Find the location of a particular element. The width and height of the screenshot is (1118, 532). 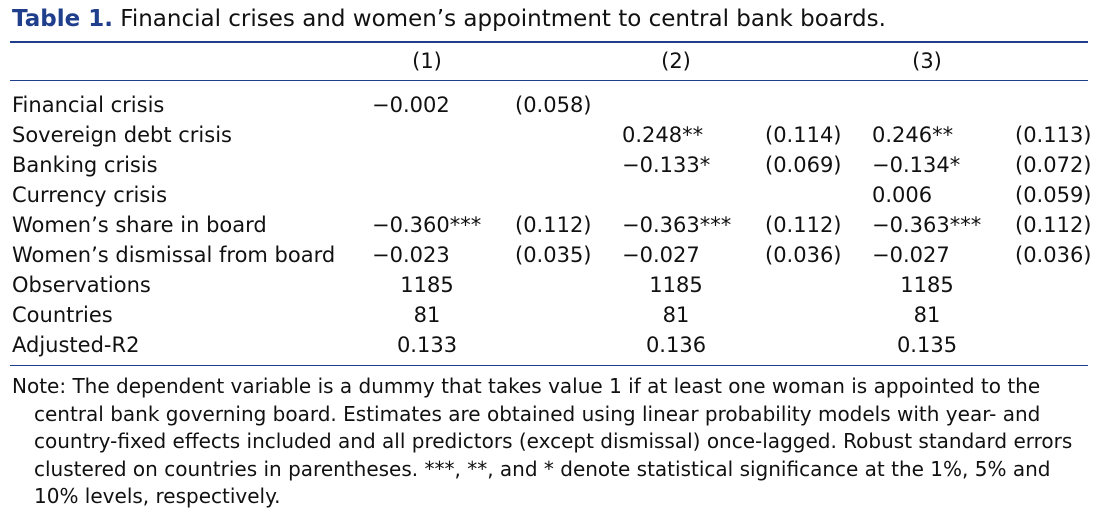

row-label: Sovereign debt crisis is located at coordinates (122, 135).